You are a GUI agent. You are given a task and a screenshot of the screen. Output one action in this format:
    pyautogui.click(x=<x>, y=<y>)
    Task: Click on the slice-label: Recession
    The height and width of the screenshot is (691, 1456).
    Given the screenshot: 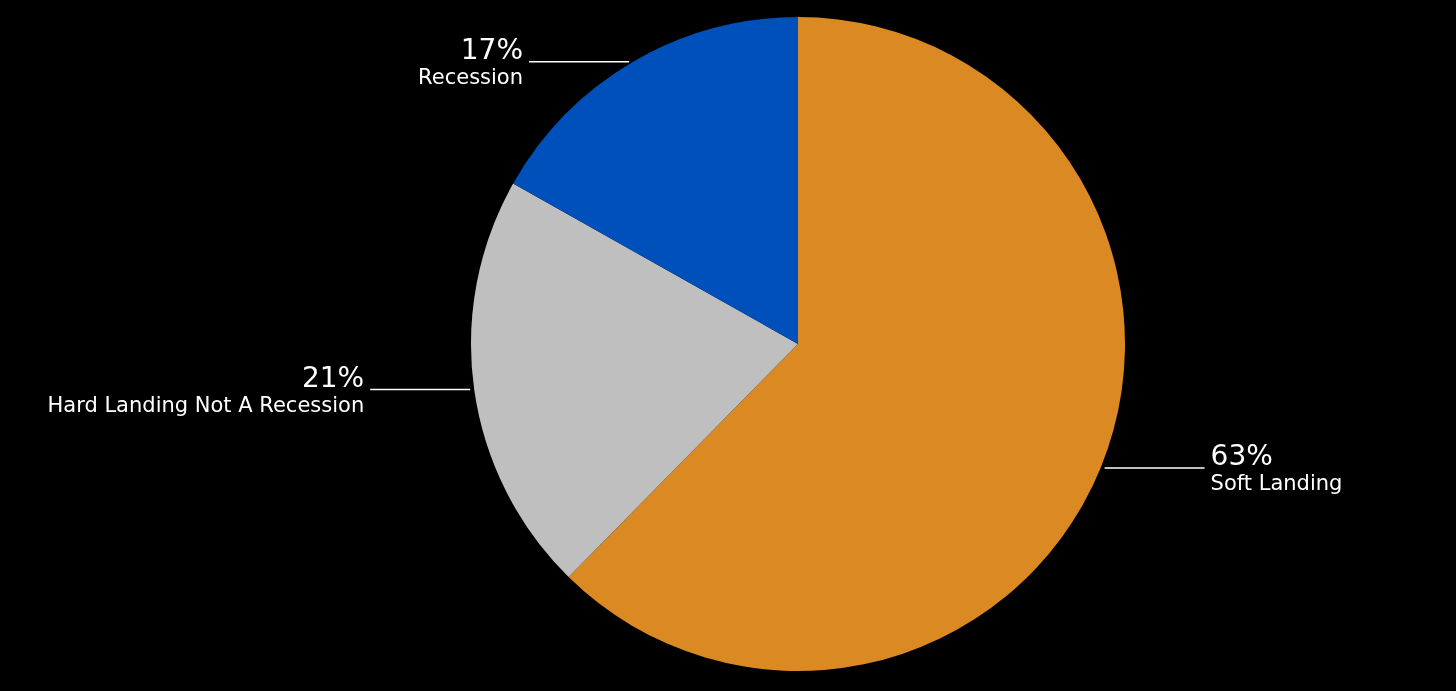 What is the action you would take?
    pyautogui.click(x=471, y=76)
    